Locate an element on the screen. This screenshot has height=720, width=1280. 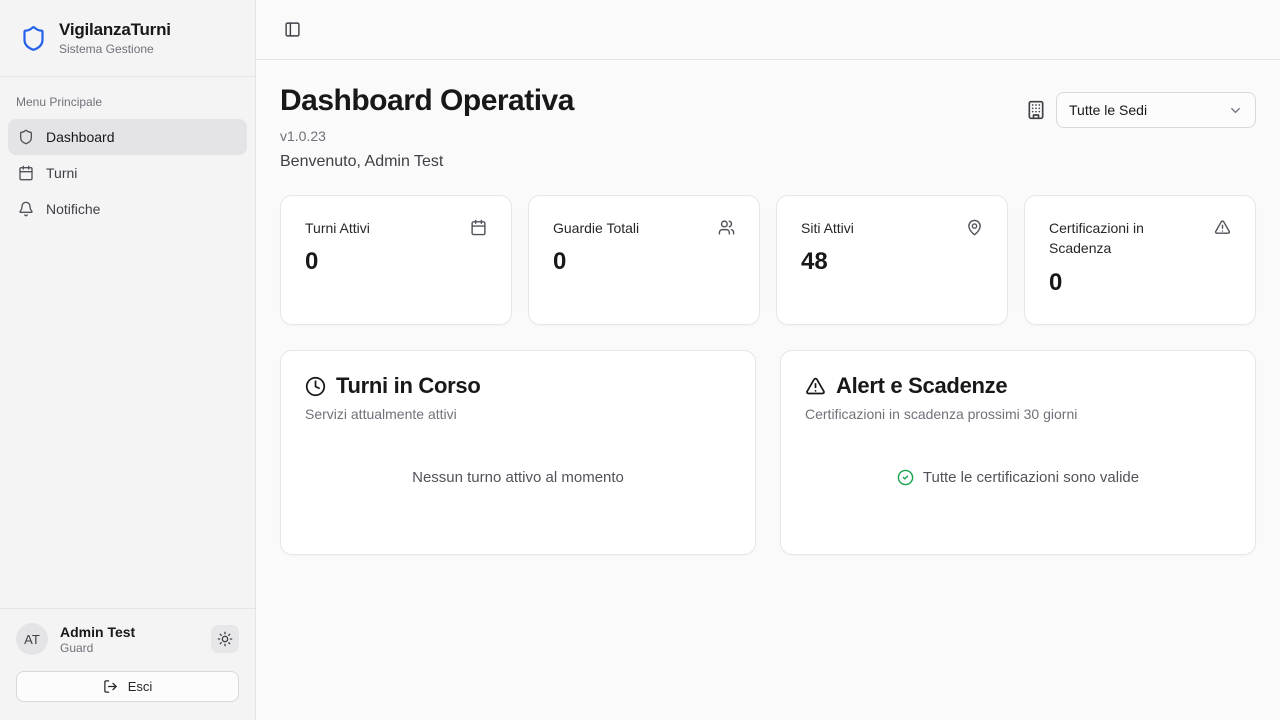
site-filter-value: Tutte le Sedi is located at coordinates (1108, 110).